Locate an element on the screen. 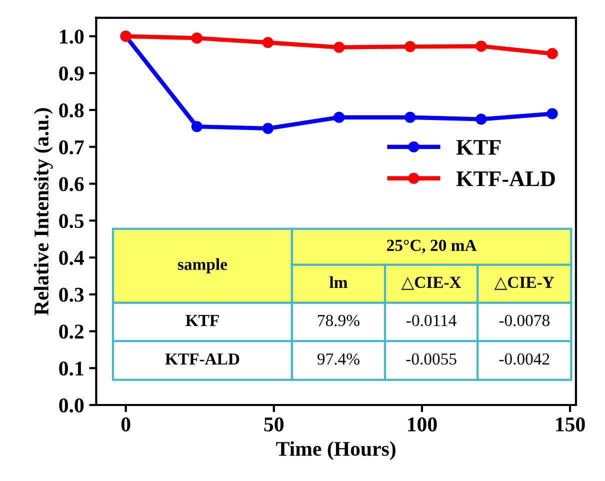 This screenshot has height=481, width=605. annotation: 25°C, 20 mA is located at coordinates (432, 247).